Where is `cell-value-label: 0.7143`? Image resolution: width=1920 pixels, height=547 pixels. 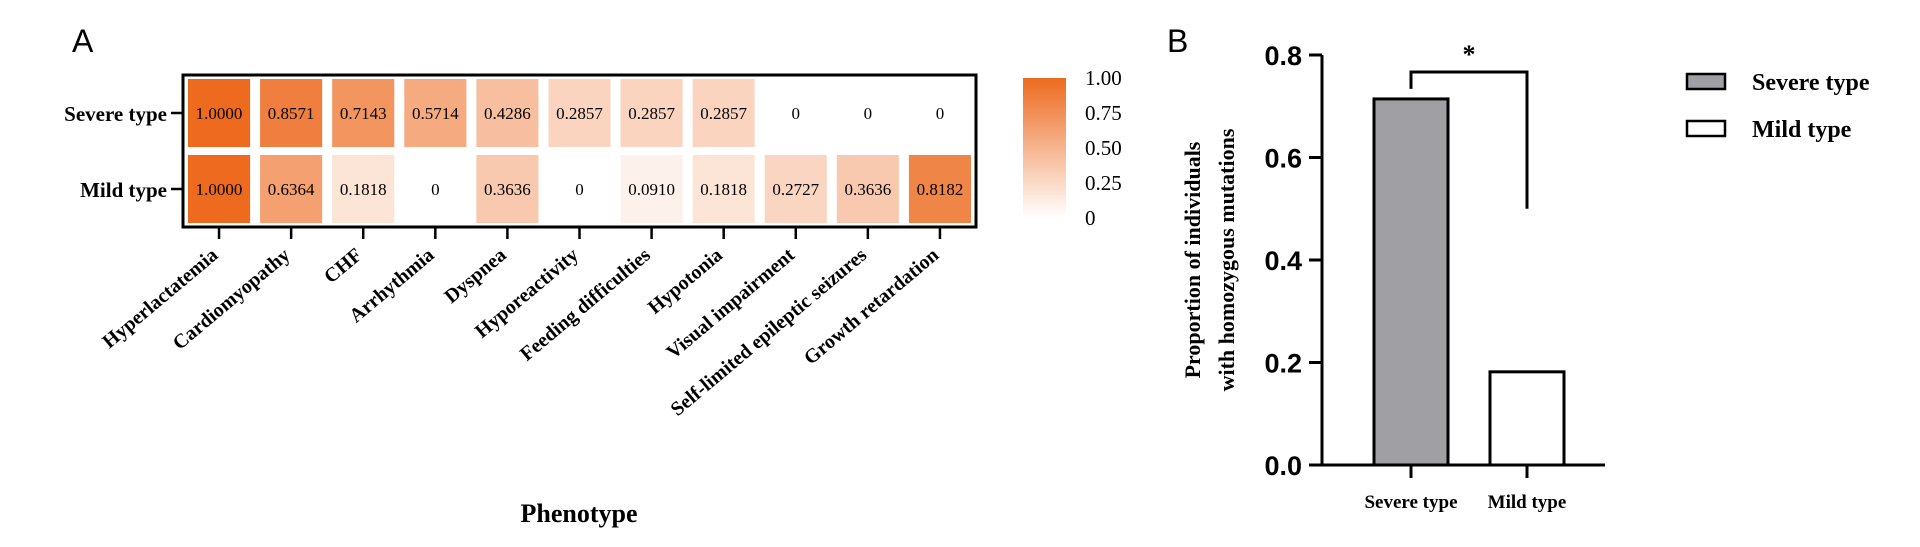
cell-value-label: 0.7143 is located at coordinates (363, 113).